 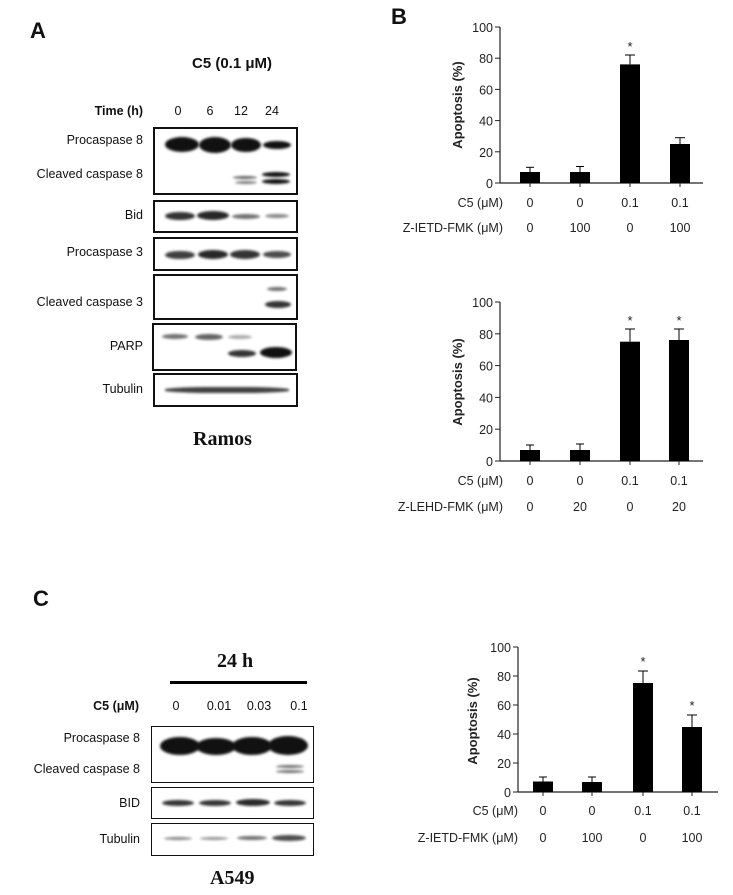 What do you see at coordinates (210, 111) in the screenshot?
I see `lane-label: 6` at bounding box center [210, 111].